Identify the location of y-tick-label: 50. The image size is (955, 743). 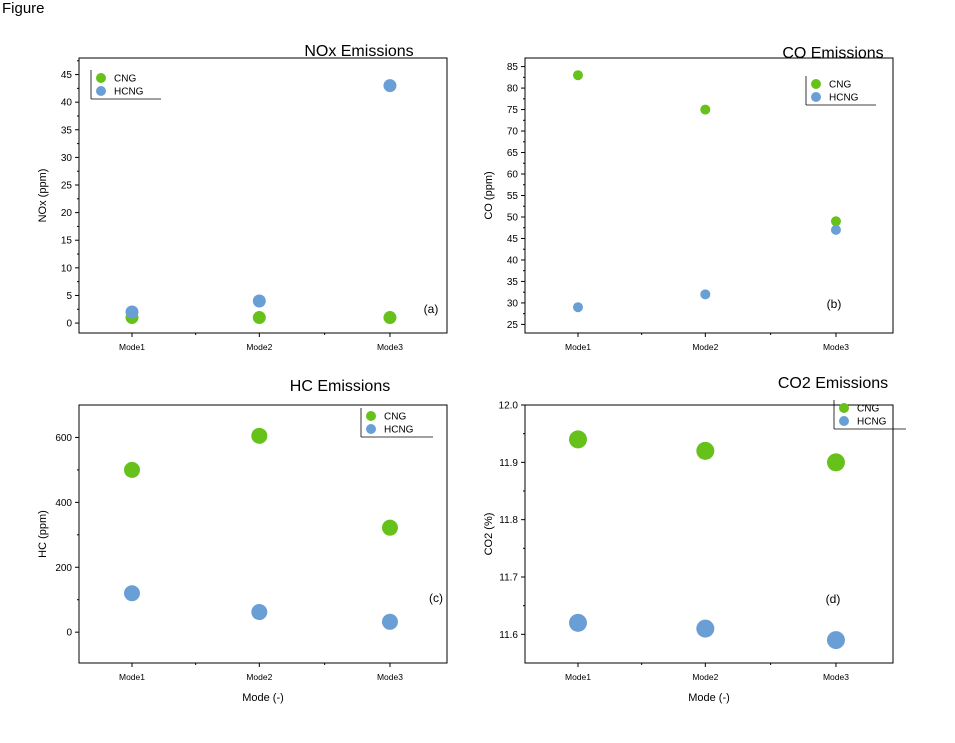
(513, 217).